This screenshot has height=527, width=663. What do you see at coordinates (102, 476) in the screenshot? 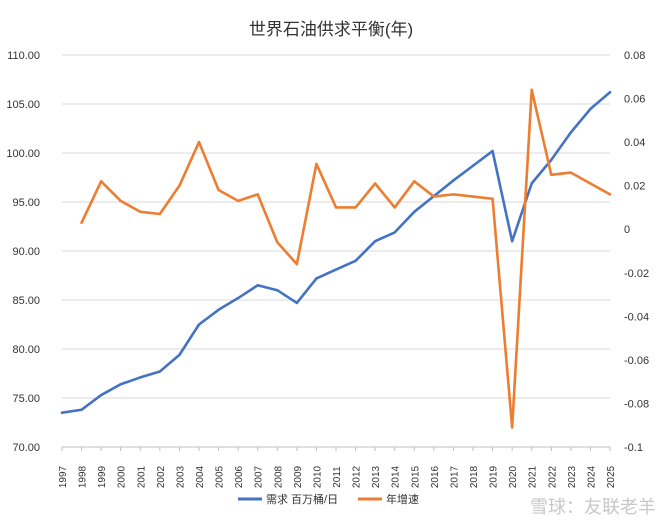
I see `x-tick-label: 1999` at bounding box center [102, 476].